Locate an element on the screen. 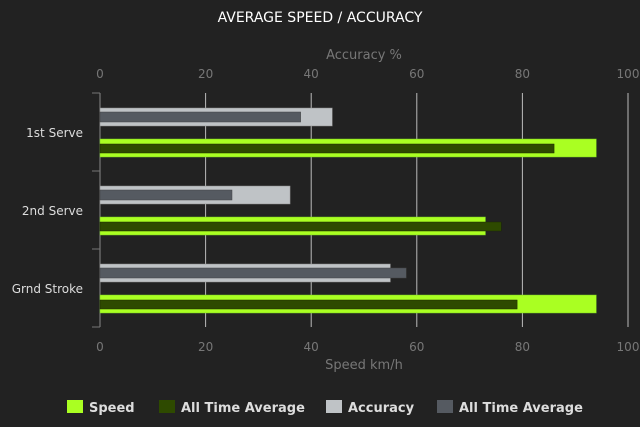 This screenshot has height=427, width=640. bottom-tick-label: 0 is located at coordinates (100, 347).